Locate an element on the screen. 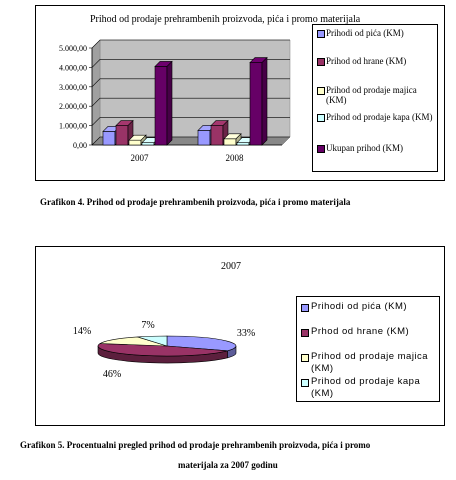 The height and width of the screenshot is (480, 456). pie-chart-caption-line2: materijala za 2007 godinu is located at coordinates (228, 465).